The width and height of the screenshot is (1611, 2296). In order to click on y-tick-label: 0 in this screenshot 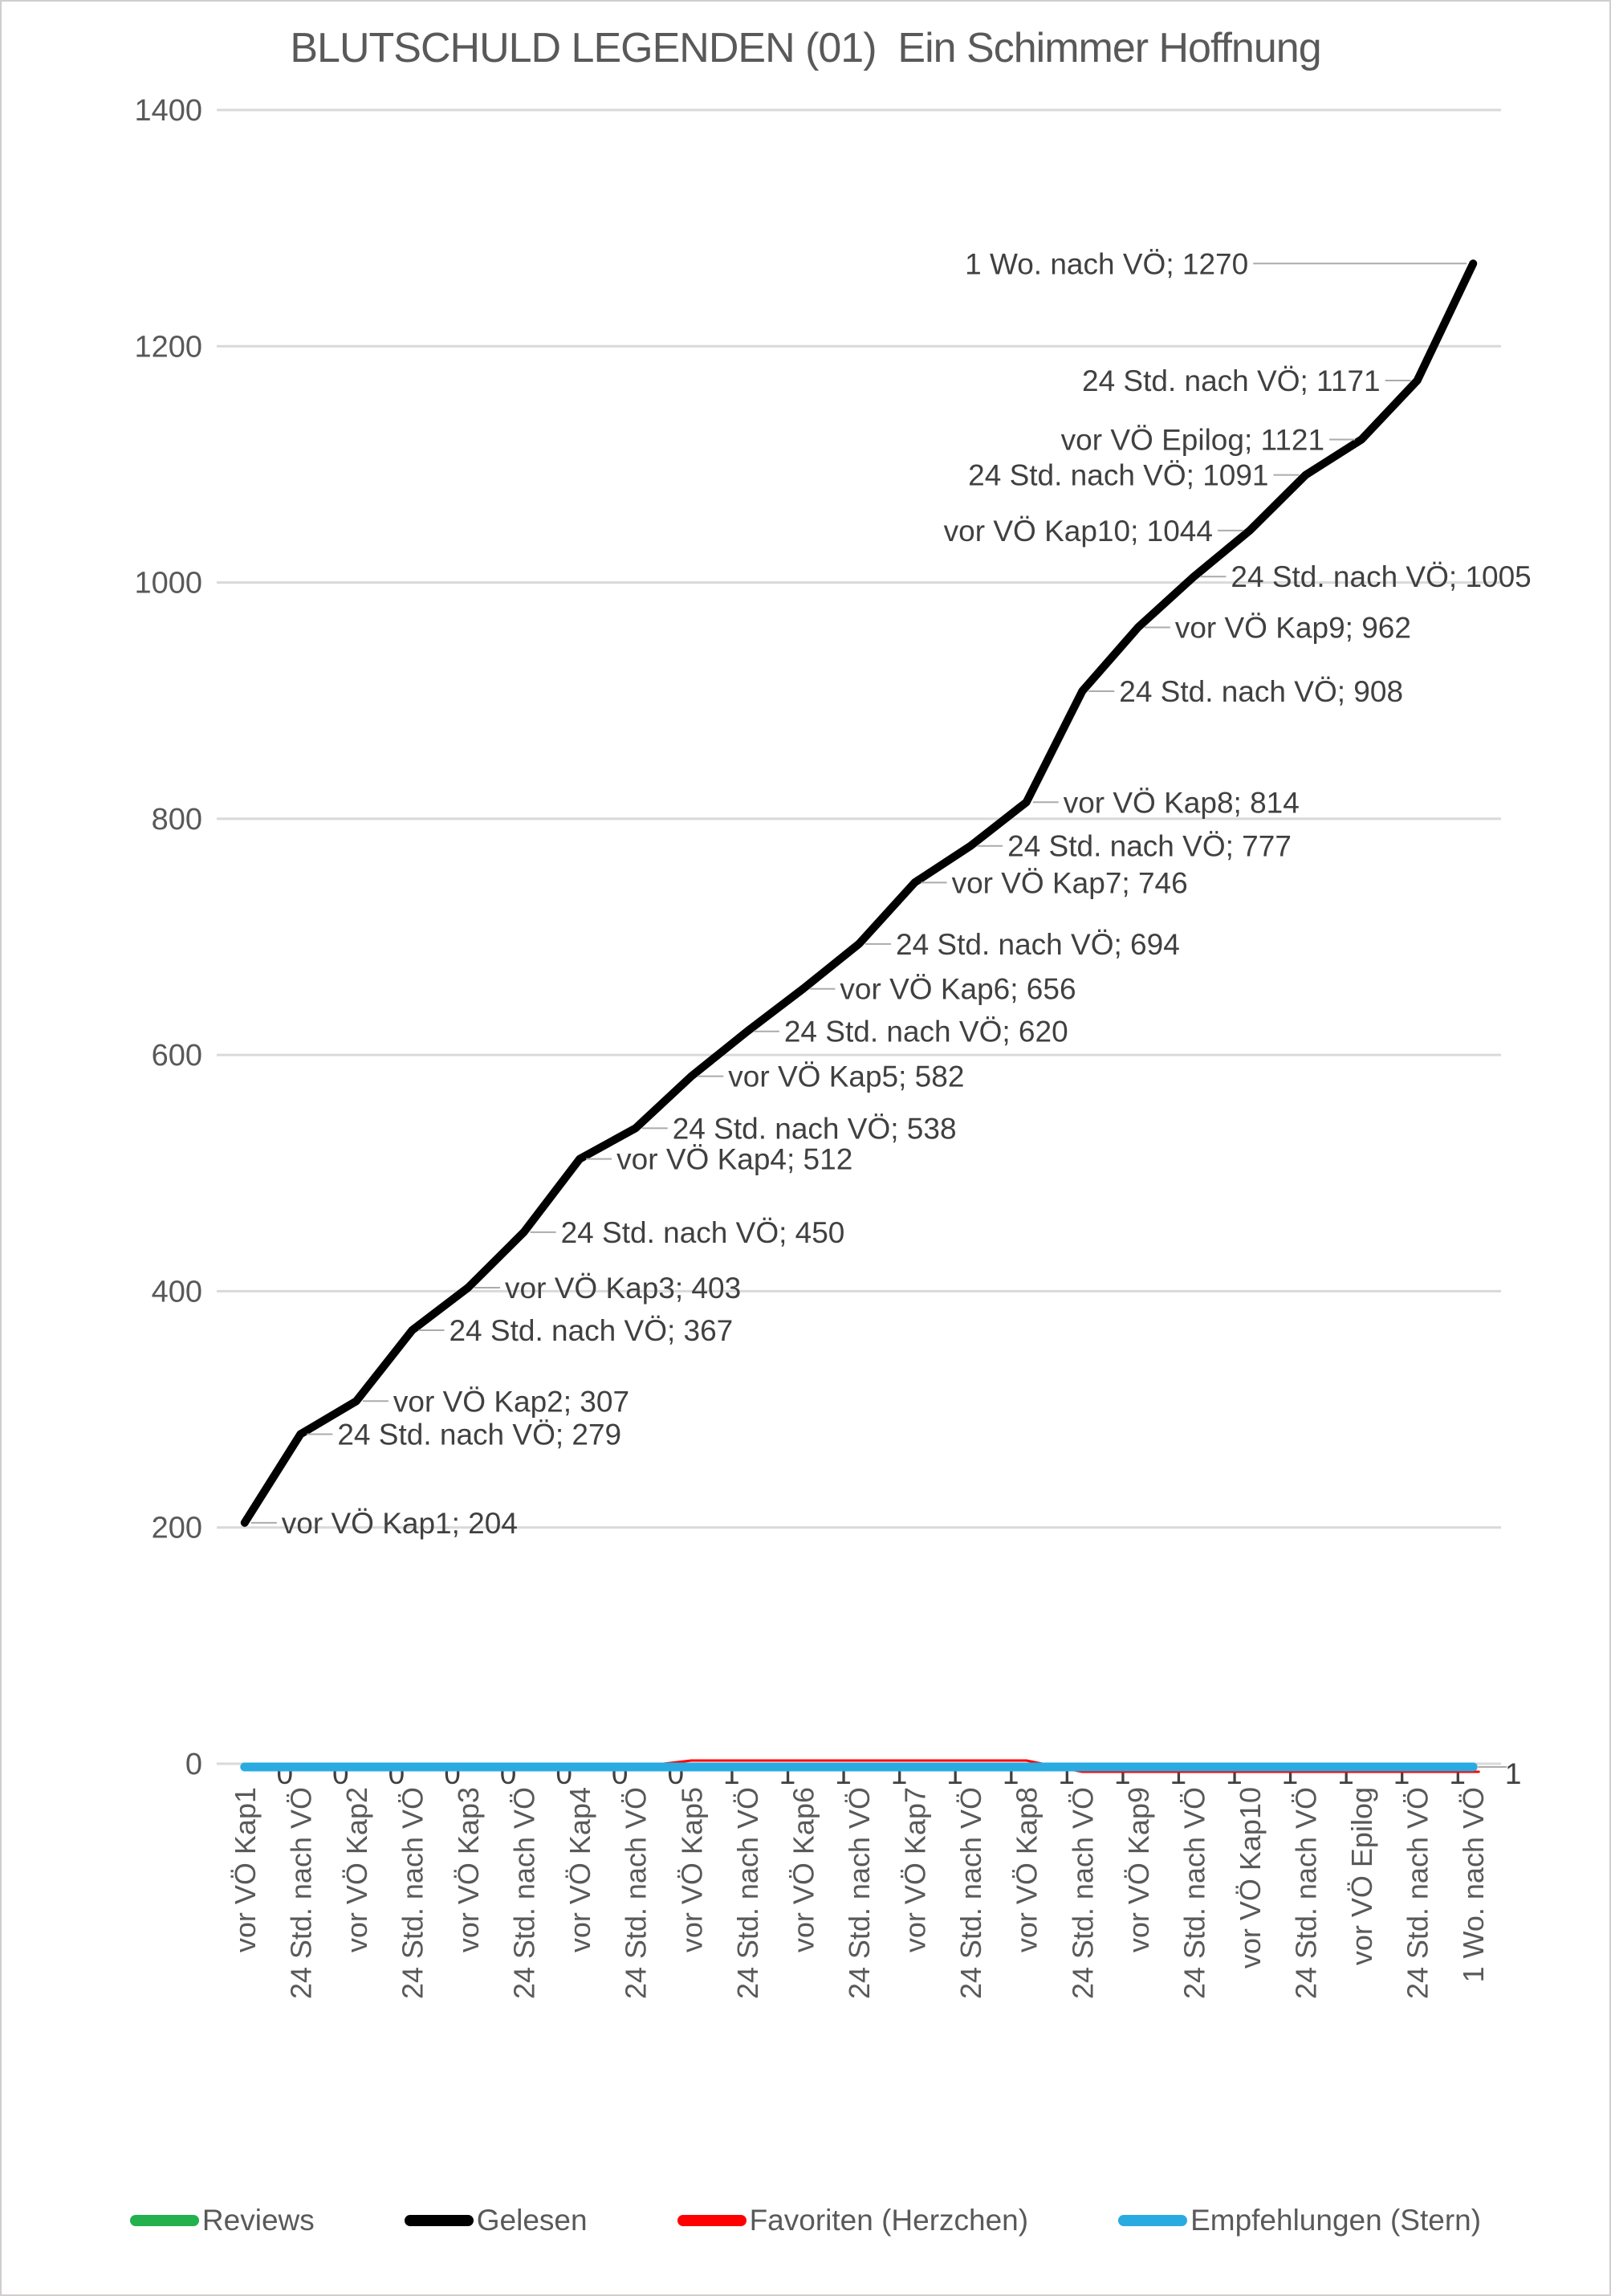, I will do `click(193, 1764)`.